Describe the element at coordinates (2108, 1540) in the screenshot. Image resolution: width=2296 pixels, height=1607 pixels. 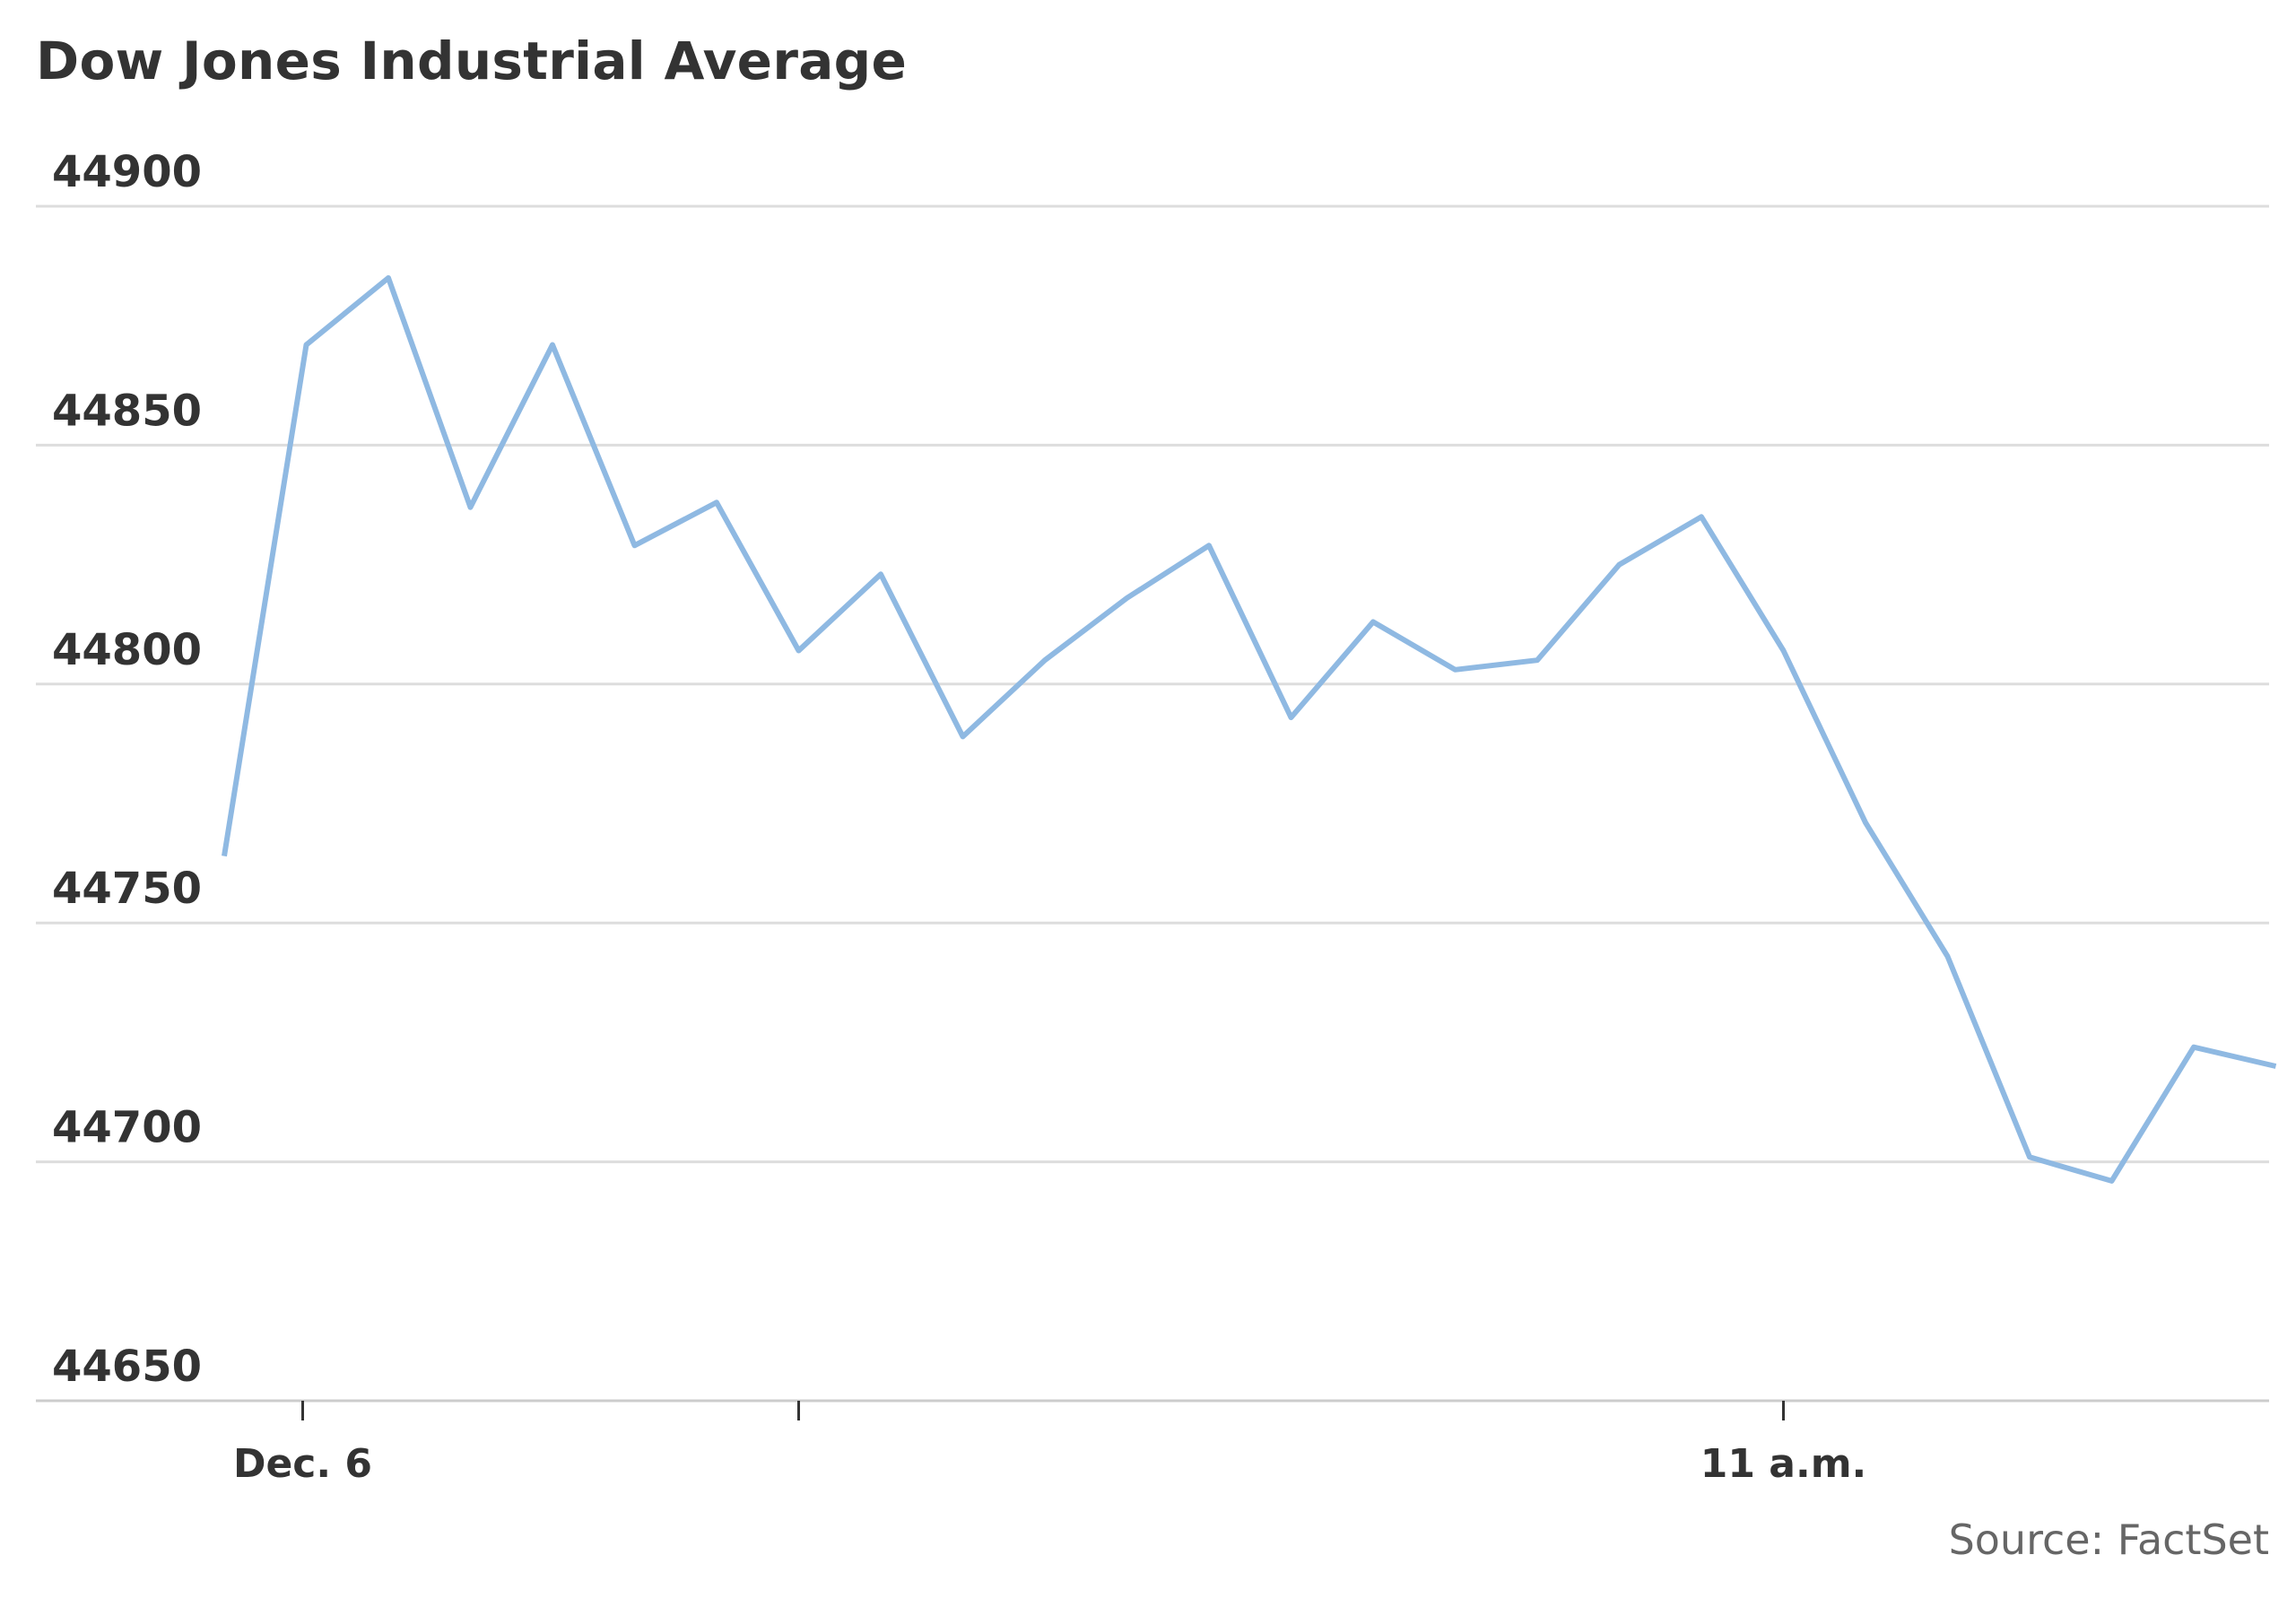
I see `source-note: Source: FactSet` at that location.